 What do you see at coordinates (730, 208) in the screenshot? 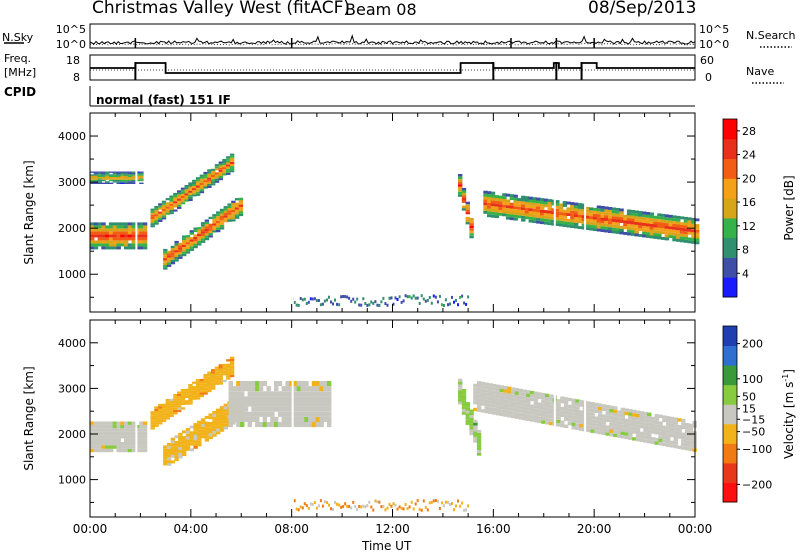
I see `colorbar-frame` at bounding box center [730, 208].